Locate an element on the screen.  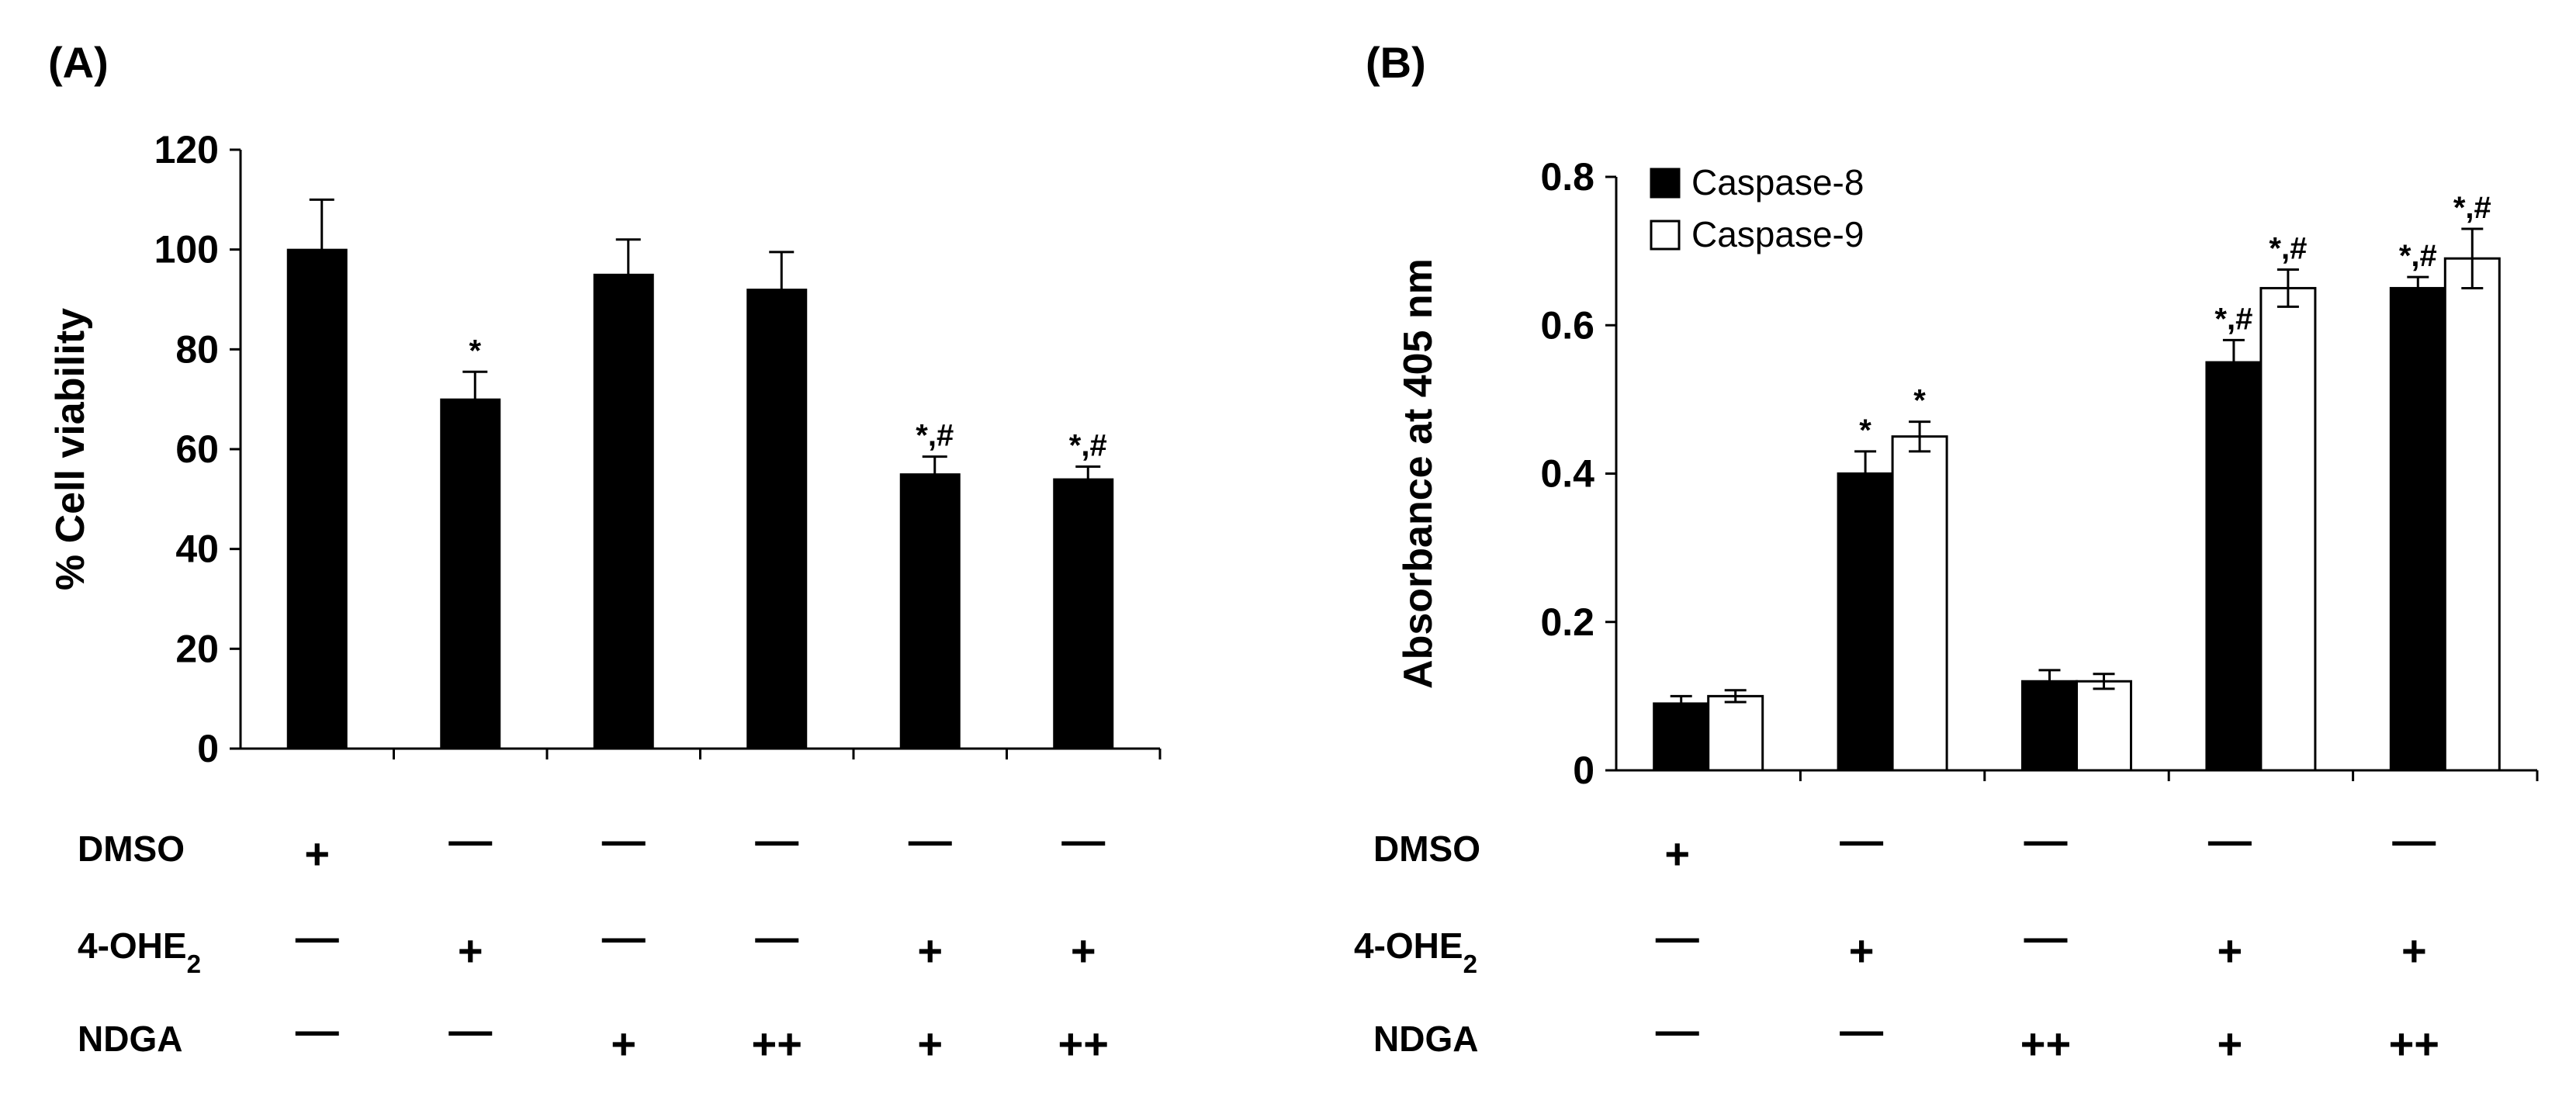
panel-a-condition-label: 4-OHE2 is located at coordinates (139, 952).